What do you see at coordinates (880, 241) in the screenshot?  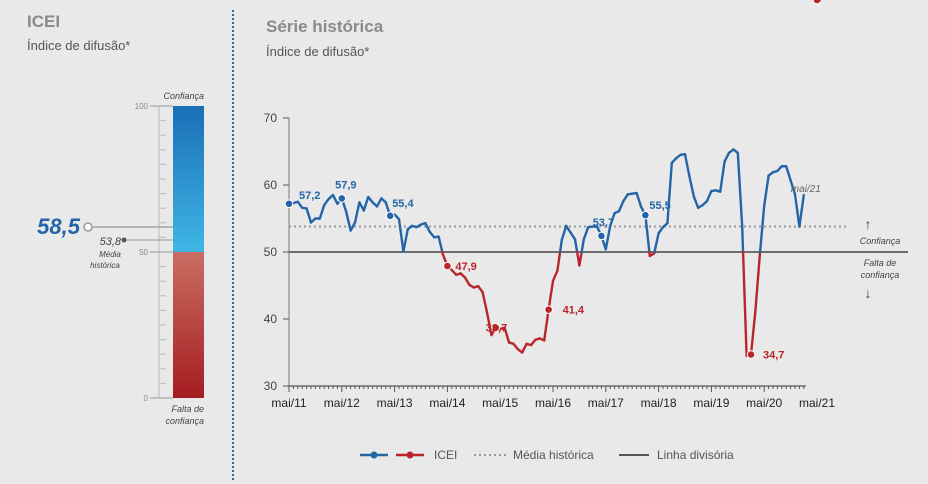 I see `confidence-label: Confiança` at bounding box center [880, 241].